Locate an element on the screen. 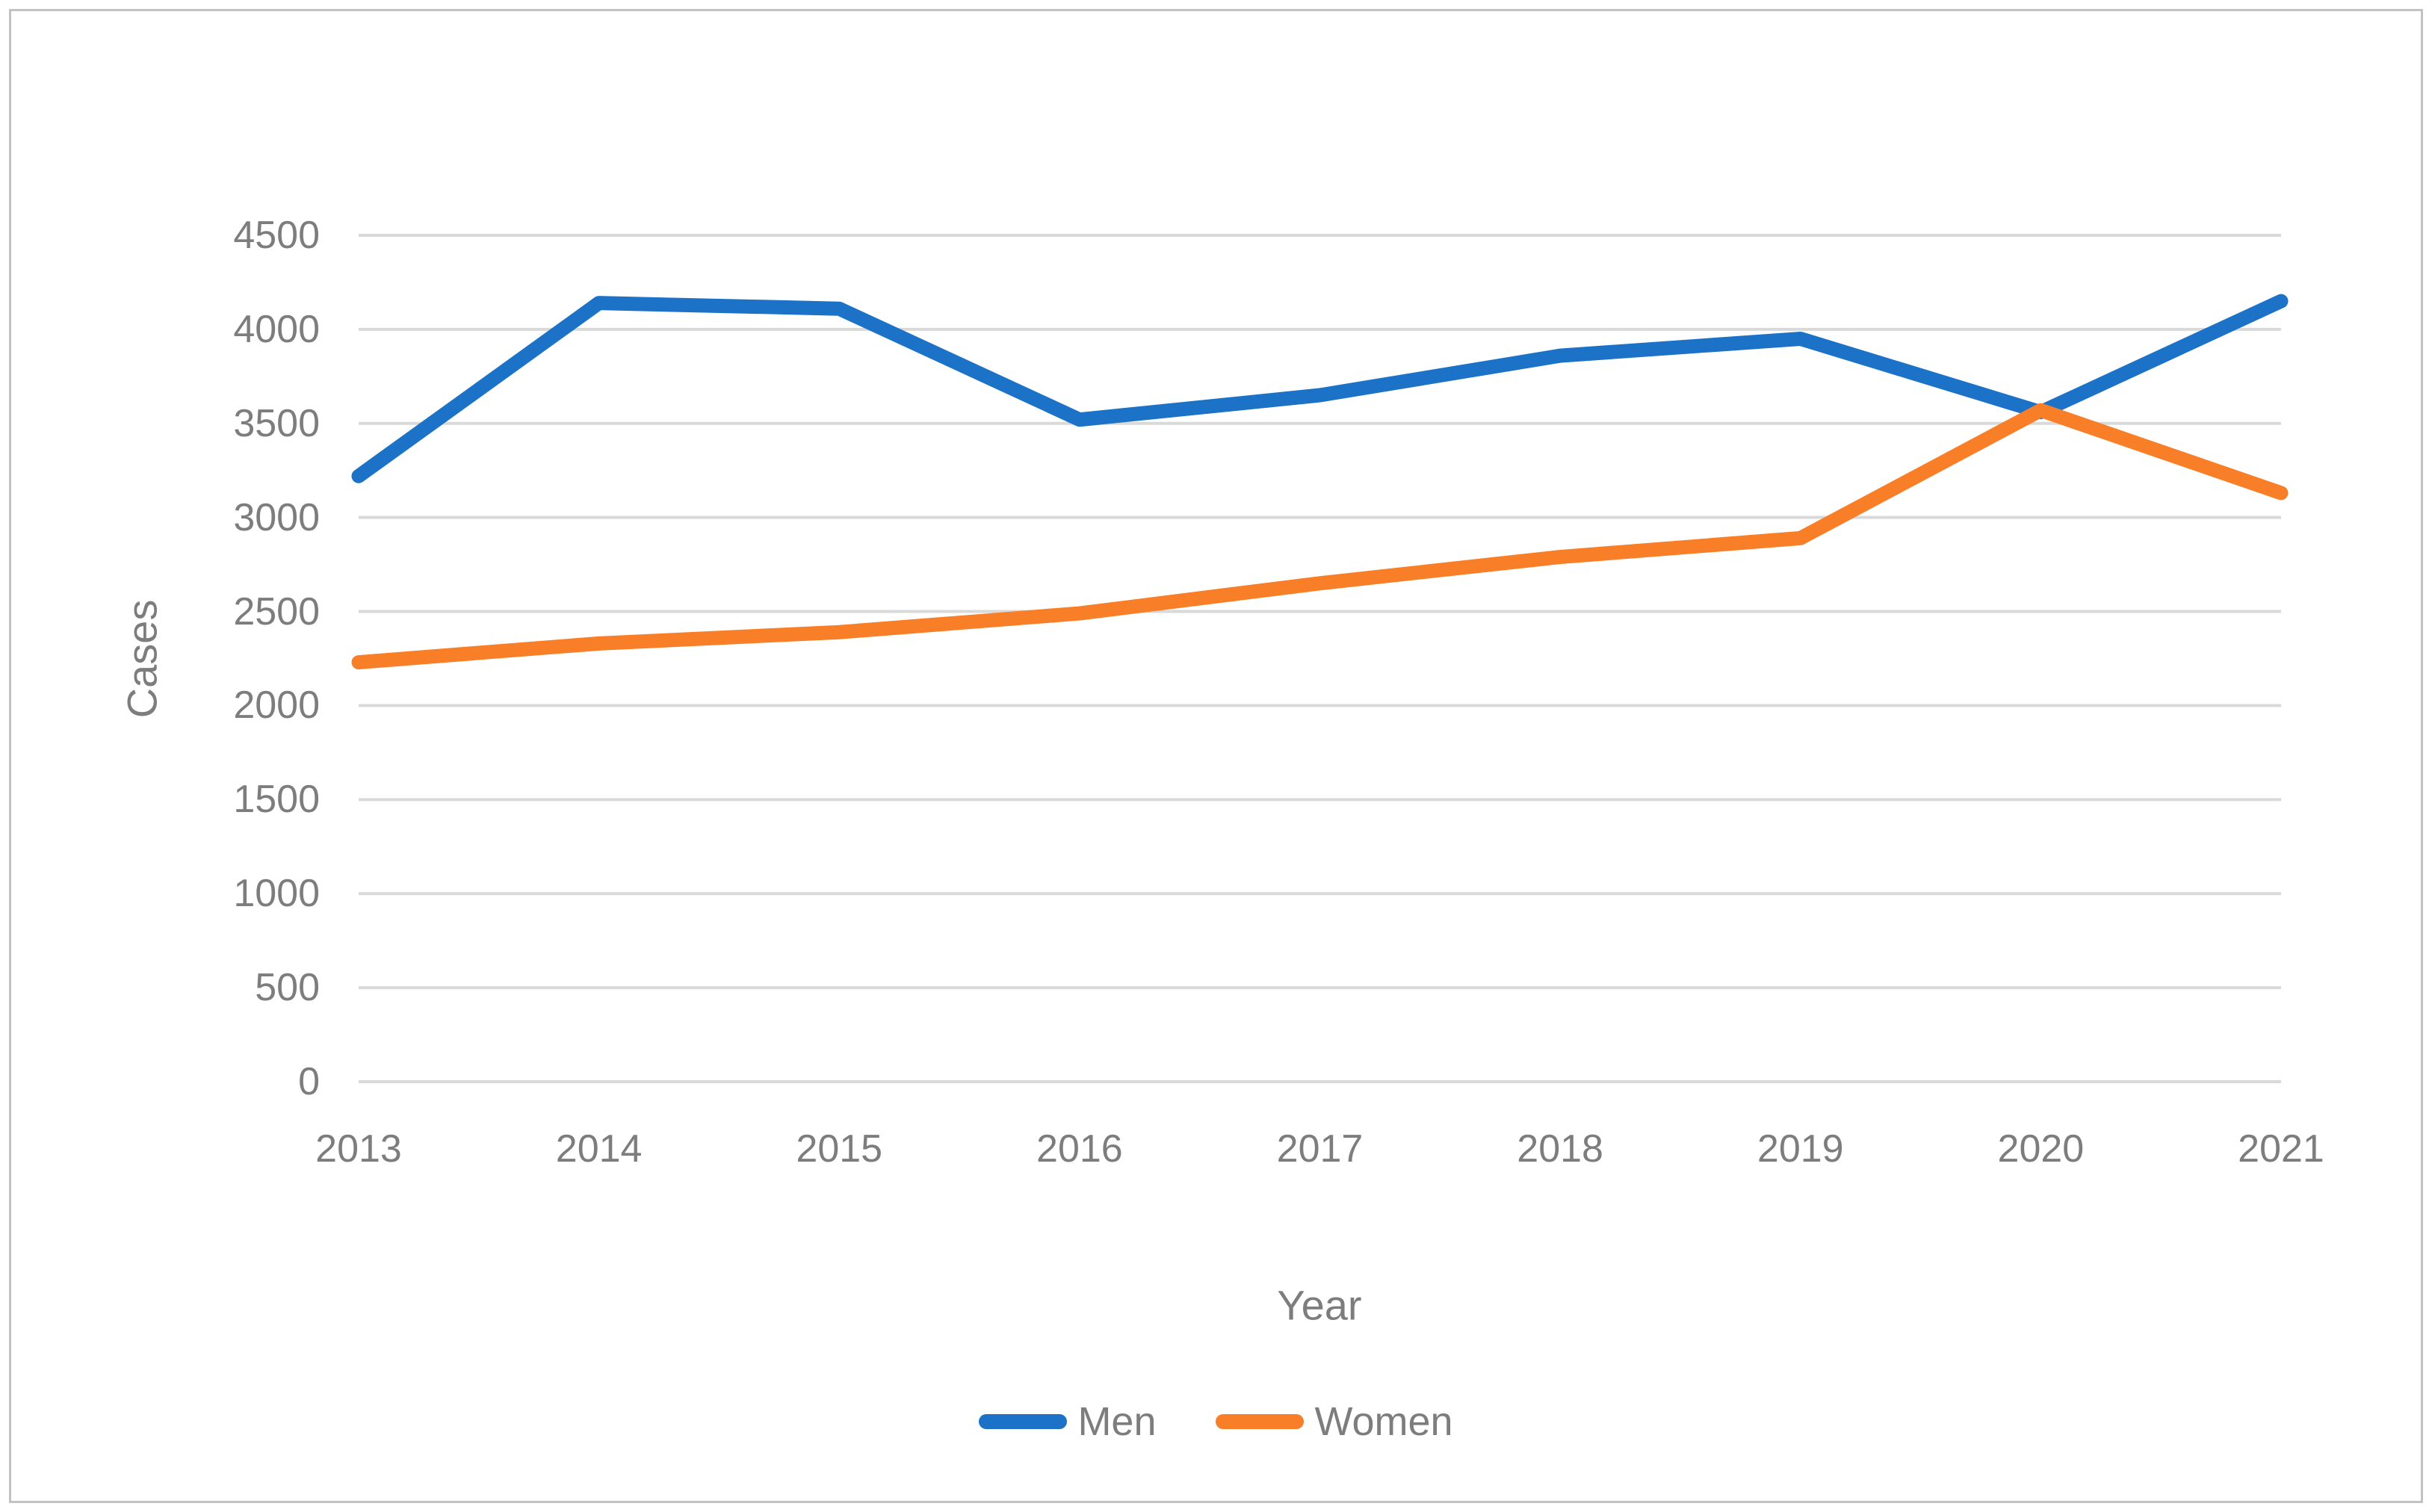 The image size is (2432, 1512). x-tick-label-2017: 2017 is located at coordinates (1320, 1149).